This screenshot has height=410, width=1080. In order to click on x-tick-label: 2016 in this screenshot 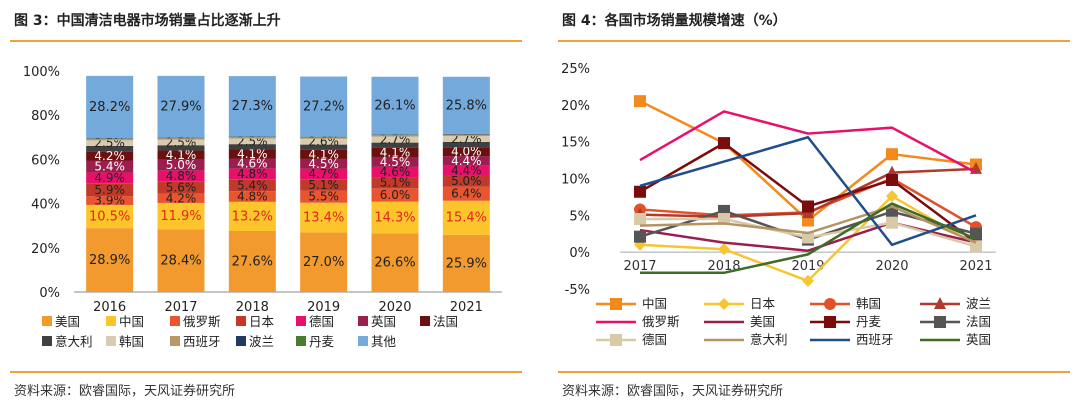, I will do `click(109, 307)`.